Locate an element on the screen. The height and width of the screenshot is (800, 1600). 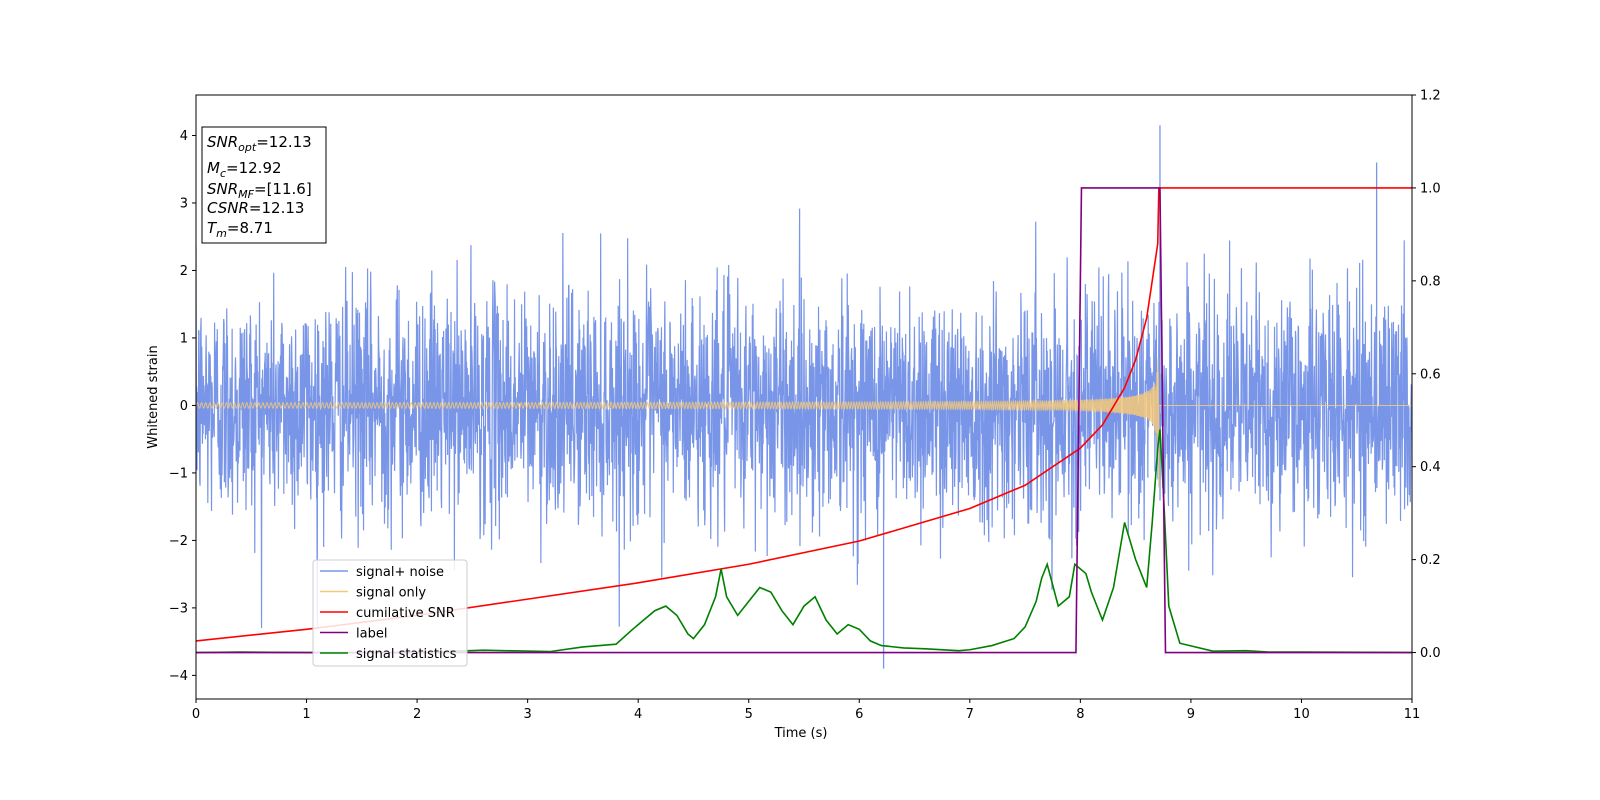
y-tick-label-2: 2 is located at coordinates (184, 271).